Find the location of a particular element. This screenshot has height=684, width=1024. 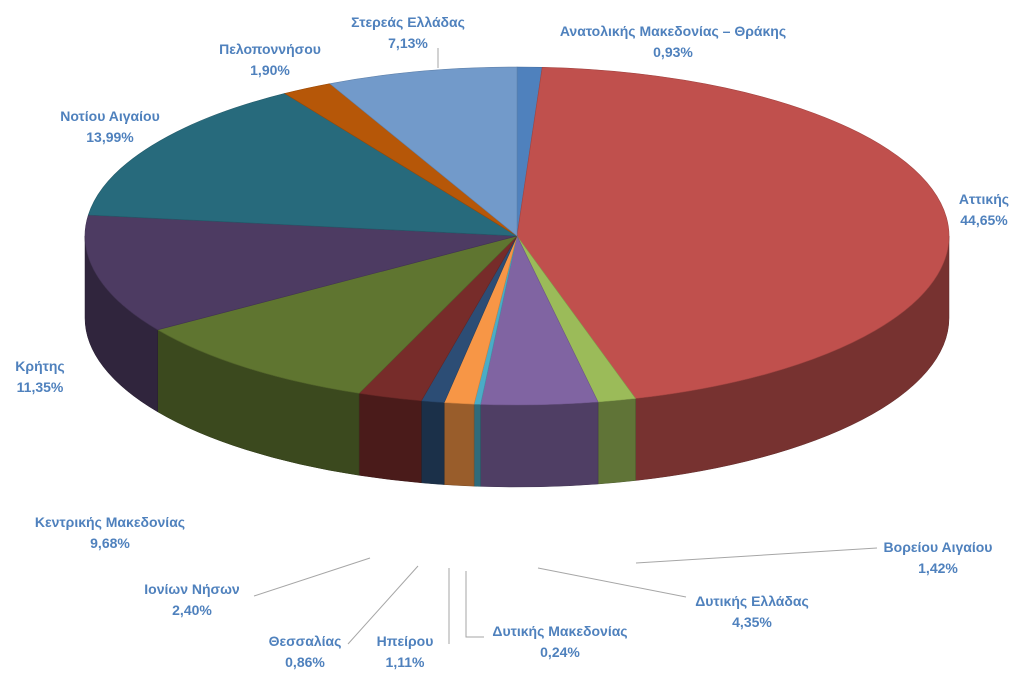

side-θεσσαλίας is located at coordinates (433, 442).